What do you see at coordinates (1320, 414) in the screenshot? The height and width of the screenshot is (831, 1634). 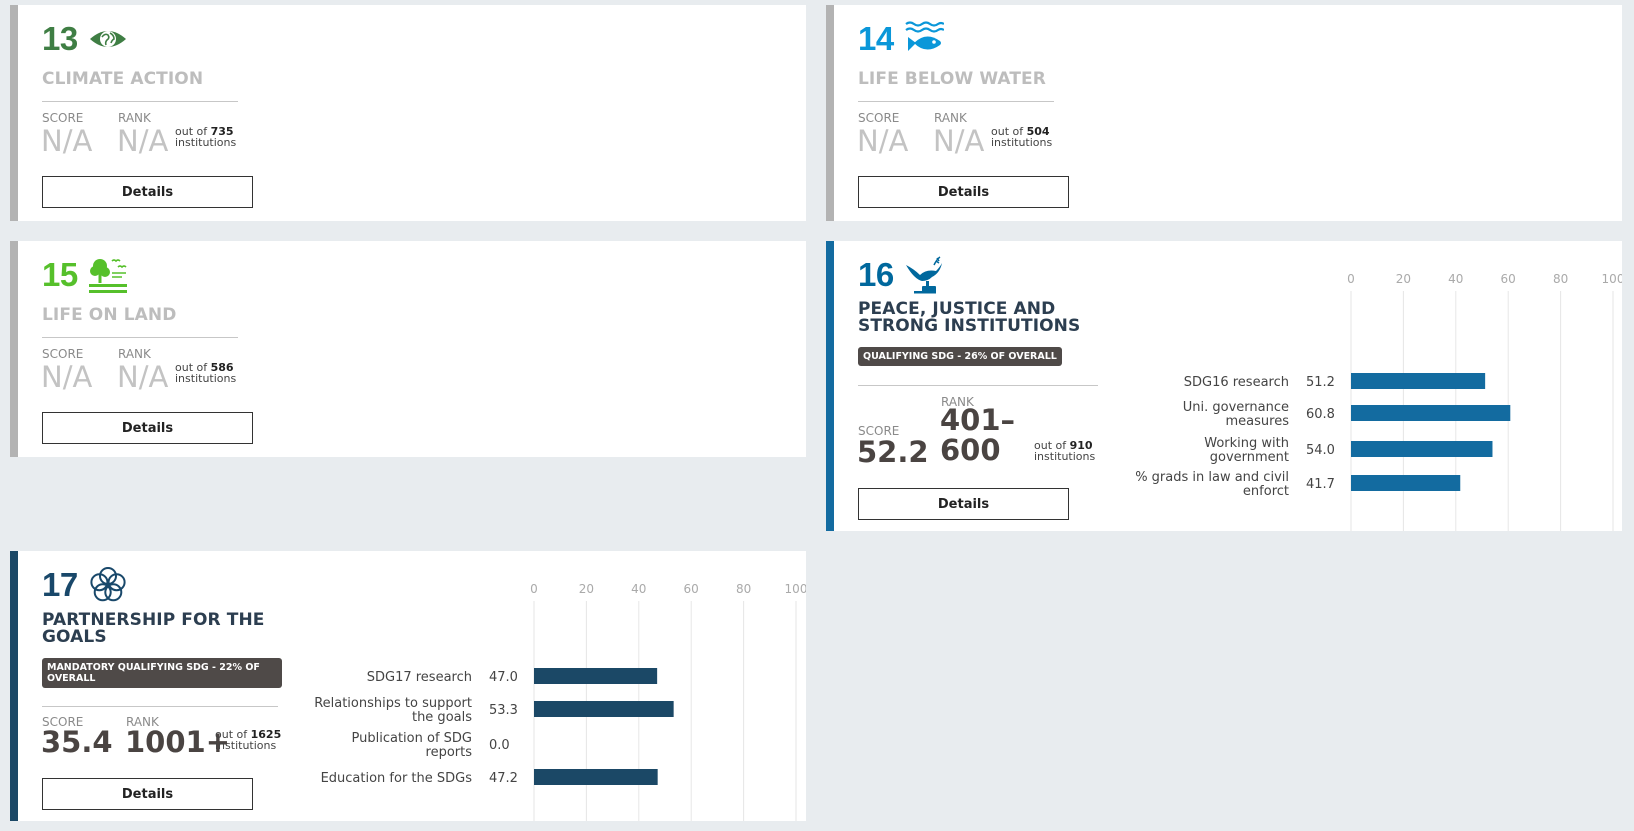 I see `value-label: 60.8` at bounding box center [1320, 414].